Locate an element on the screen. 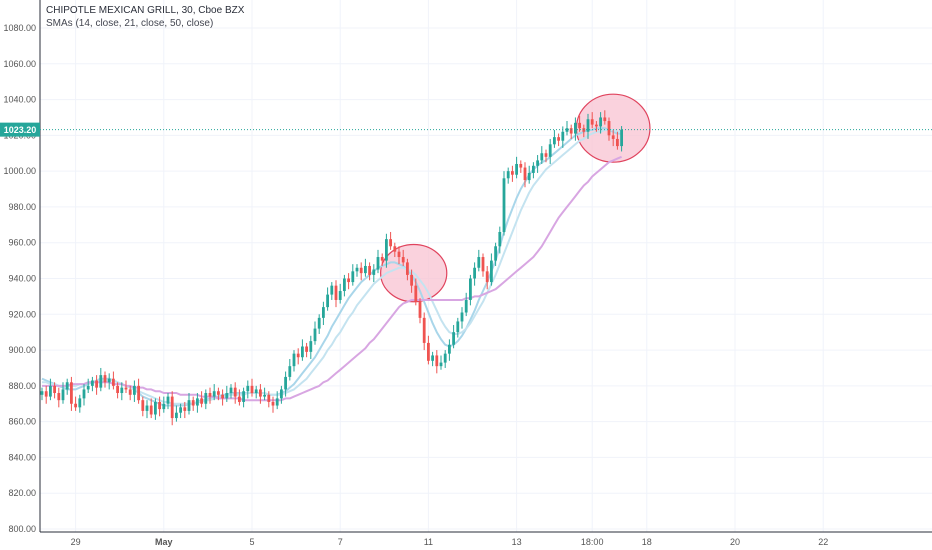  x-tick-label: 5 is located at coordinates (251, 542).